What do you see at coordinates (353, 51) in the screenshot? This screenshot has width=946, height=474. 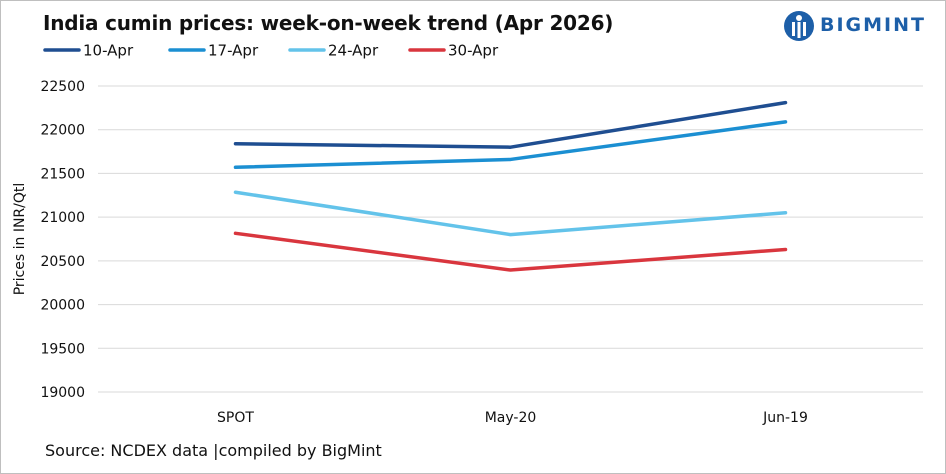 I see `legend-label: 24-Apr` at bounding box center [353, 51].